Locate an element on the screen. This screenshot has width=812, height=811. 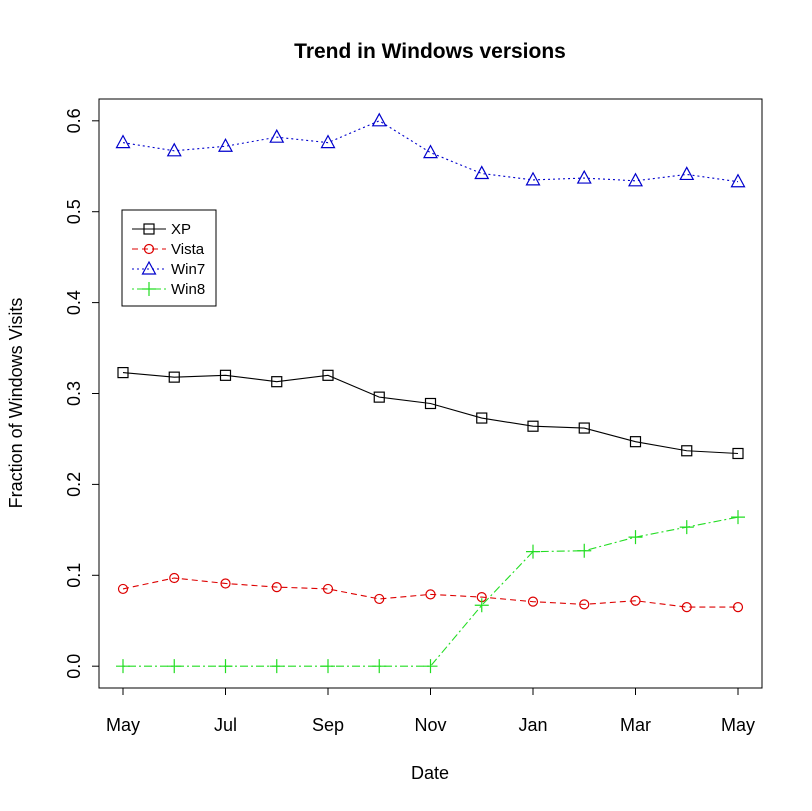
legend-label: Vista is located at coordinates (188, 249).